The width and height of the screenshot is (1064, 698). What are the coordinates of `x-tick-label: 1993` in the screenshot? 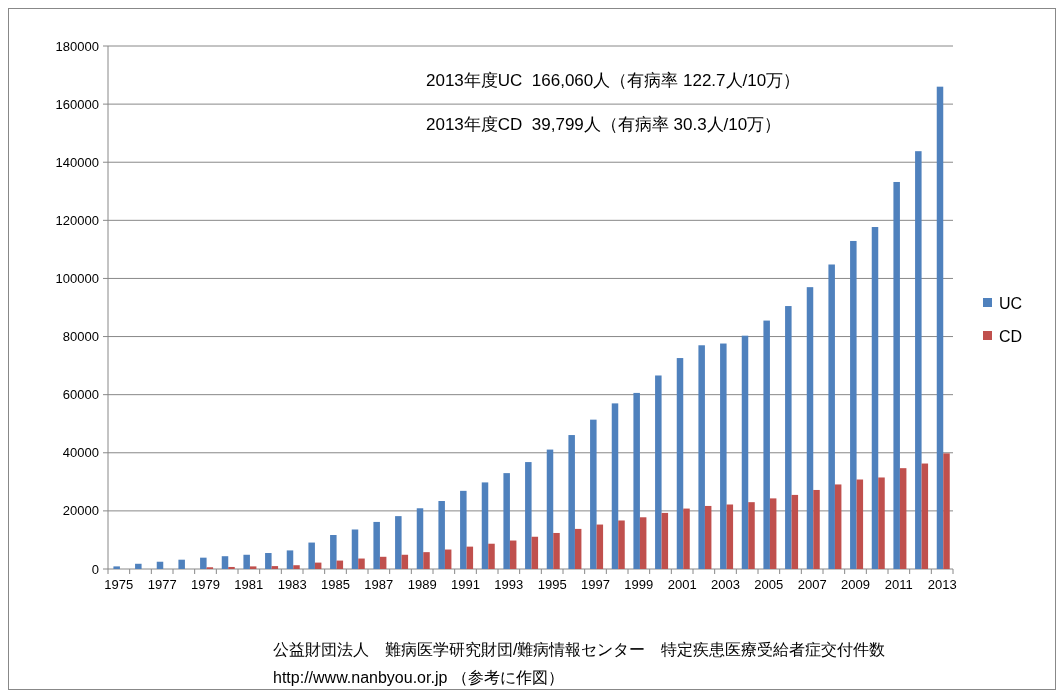 It's located at (509, 584).